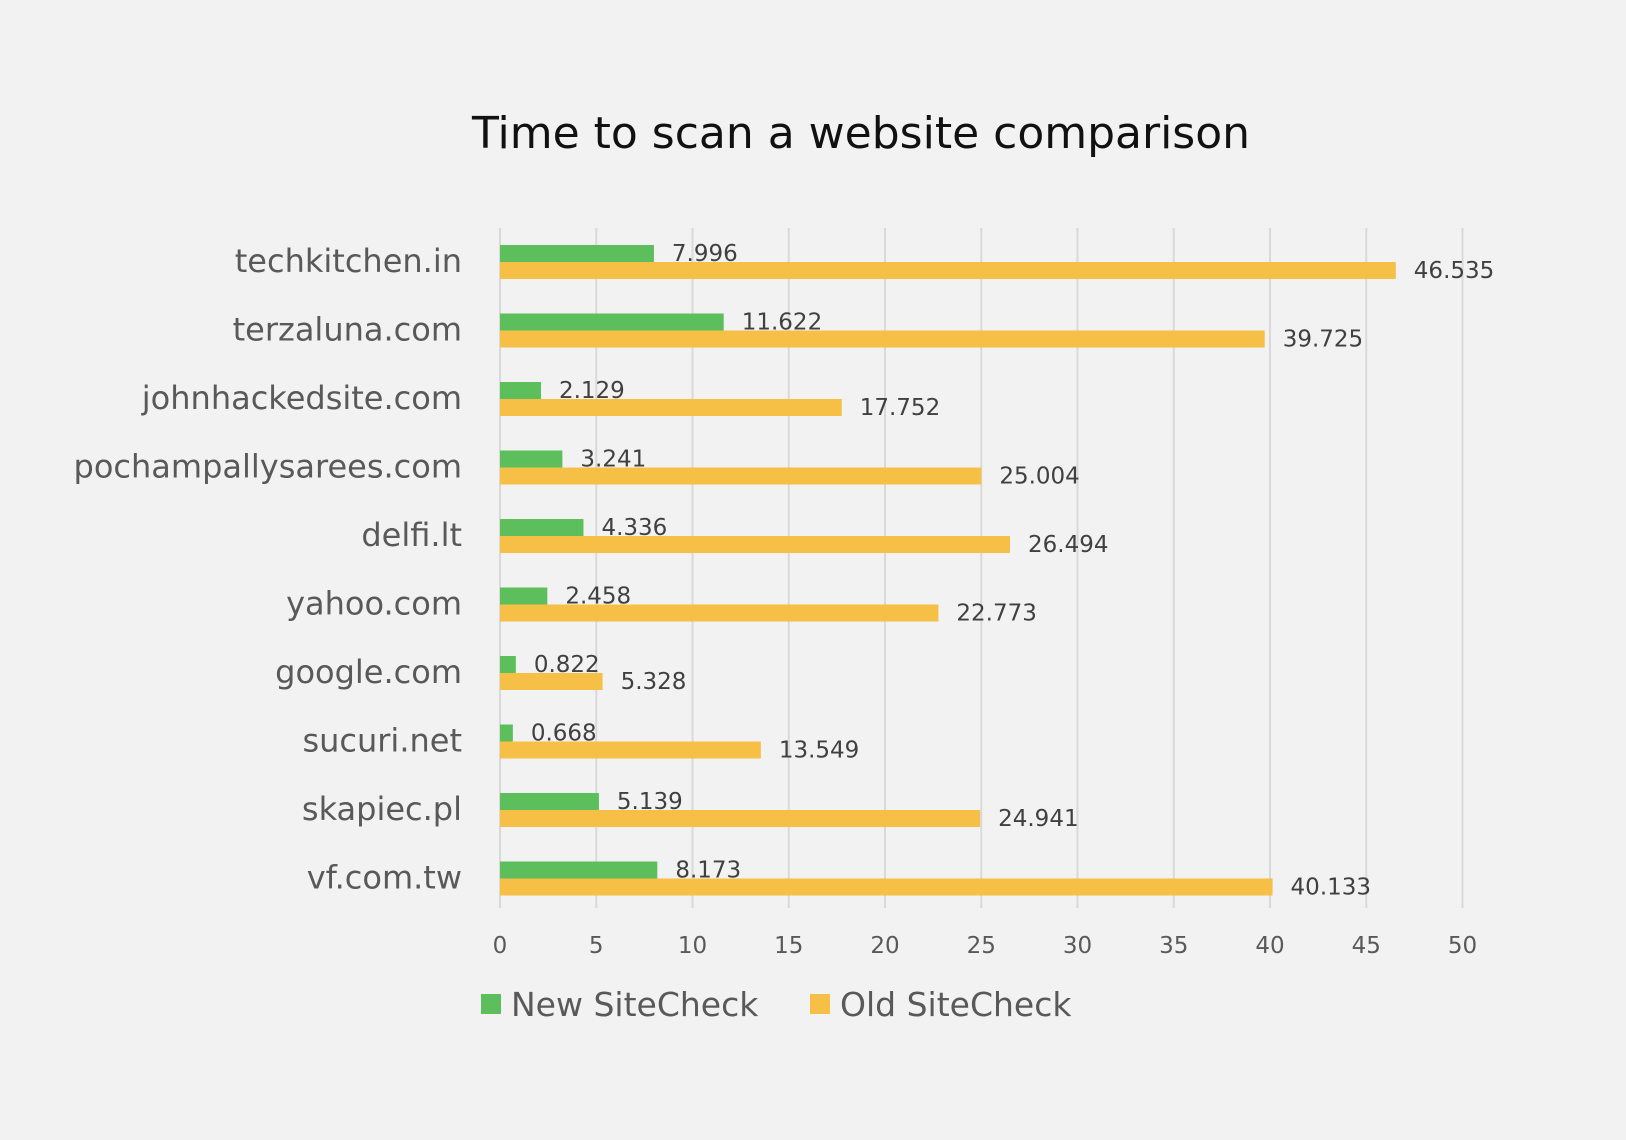  What do you see at coordinates (1323, 340) in the screenshot?
I see `data-label: 39.725` at bounding box center [1323, 340].